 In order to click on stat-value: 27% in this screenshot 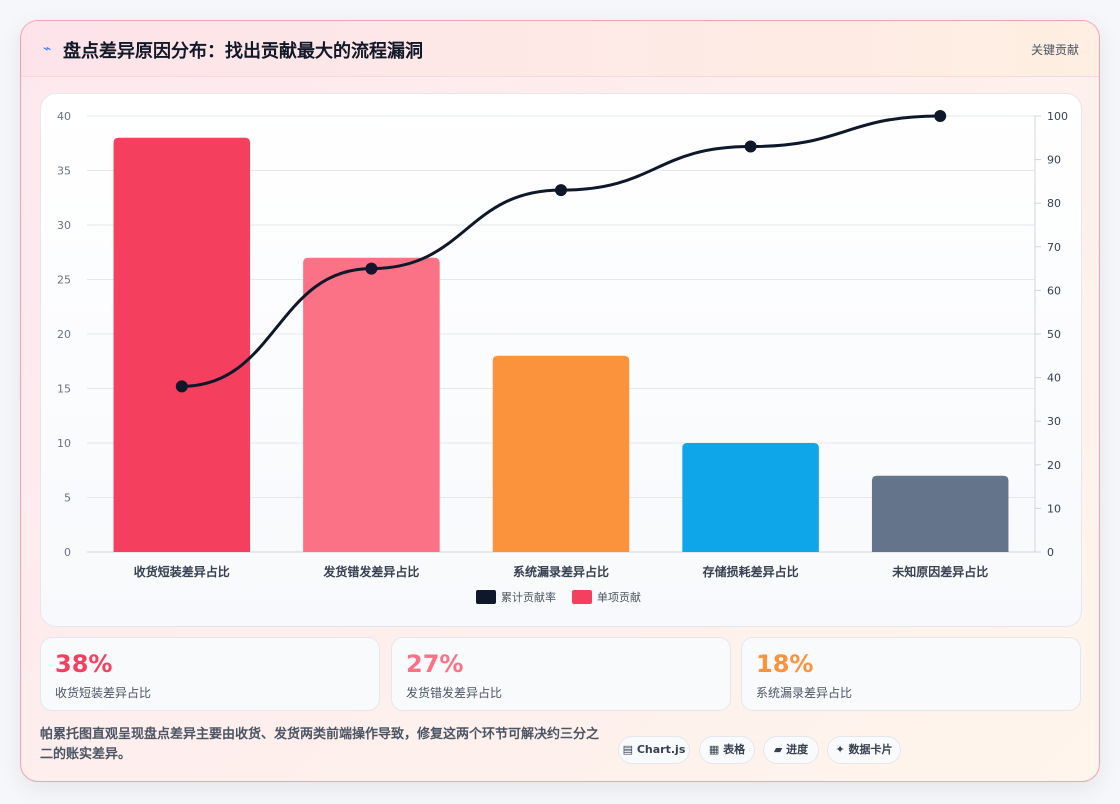, I will do `click(435, 664)`.